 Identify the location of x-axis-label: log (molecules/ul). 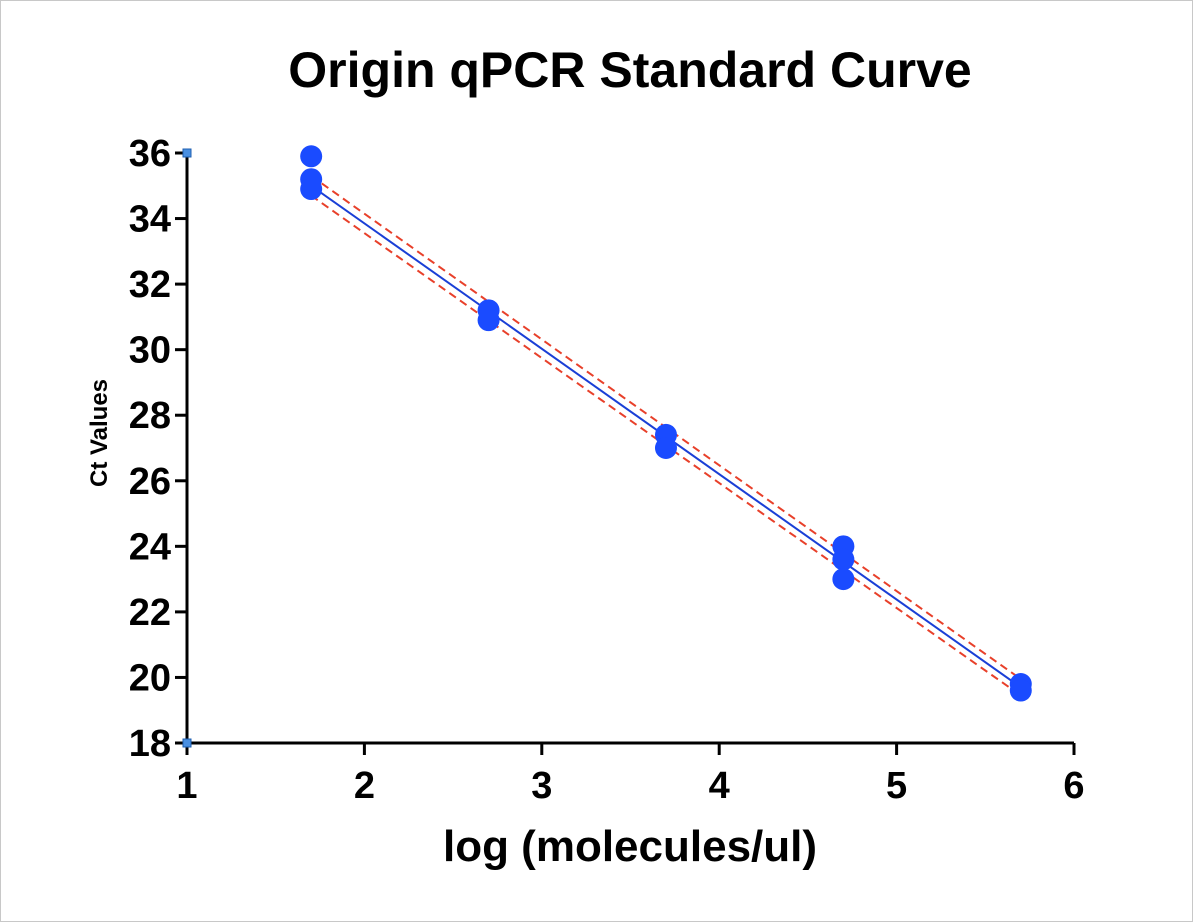
(630, 846).